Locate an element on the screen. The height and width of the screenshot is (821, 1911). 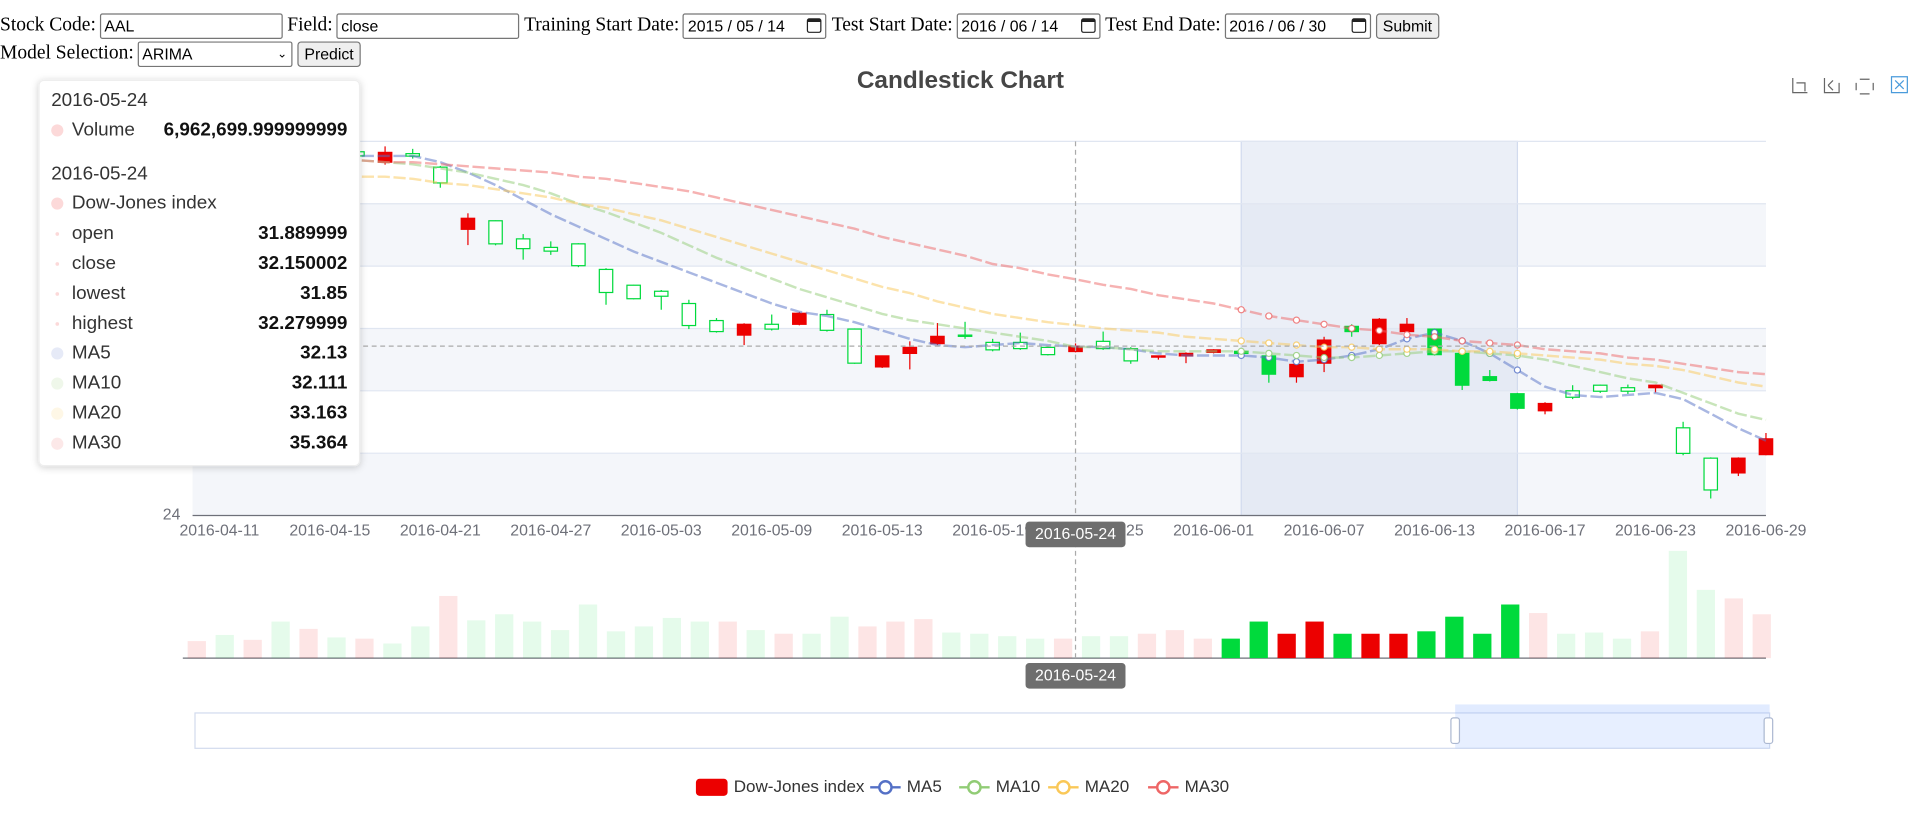
test-end-input: 2016 / 06 / 30 is located at coordinates (1297, 25).